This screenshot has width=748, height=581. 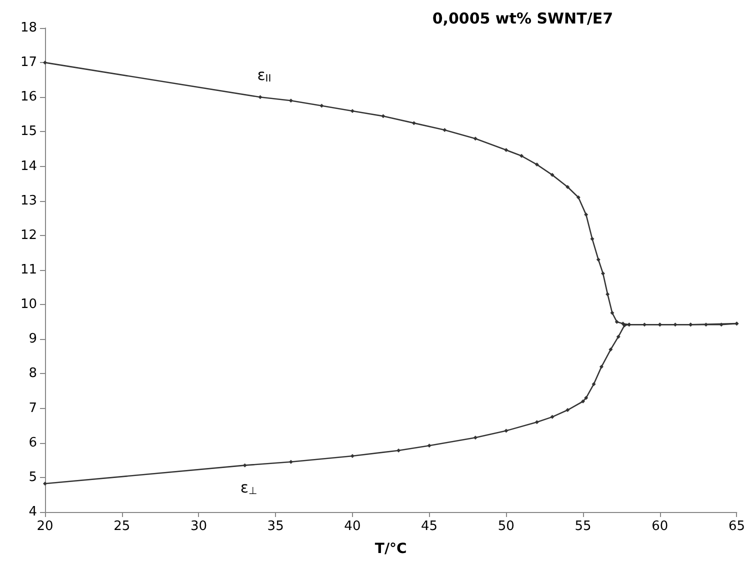 I want to click on x-tick-label: 25, so click(x=122, y=526).